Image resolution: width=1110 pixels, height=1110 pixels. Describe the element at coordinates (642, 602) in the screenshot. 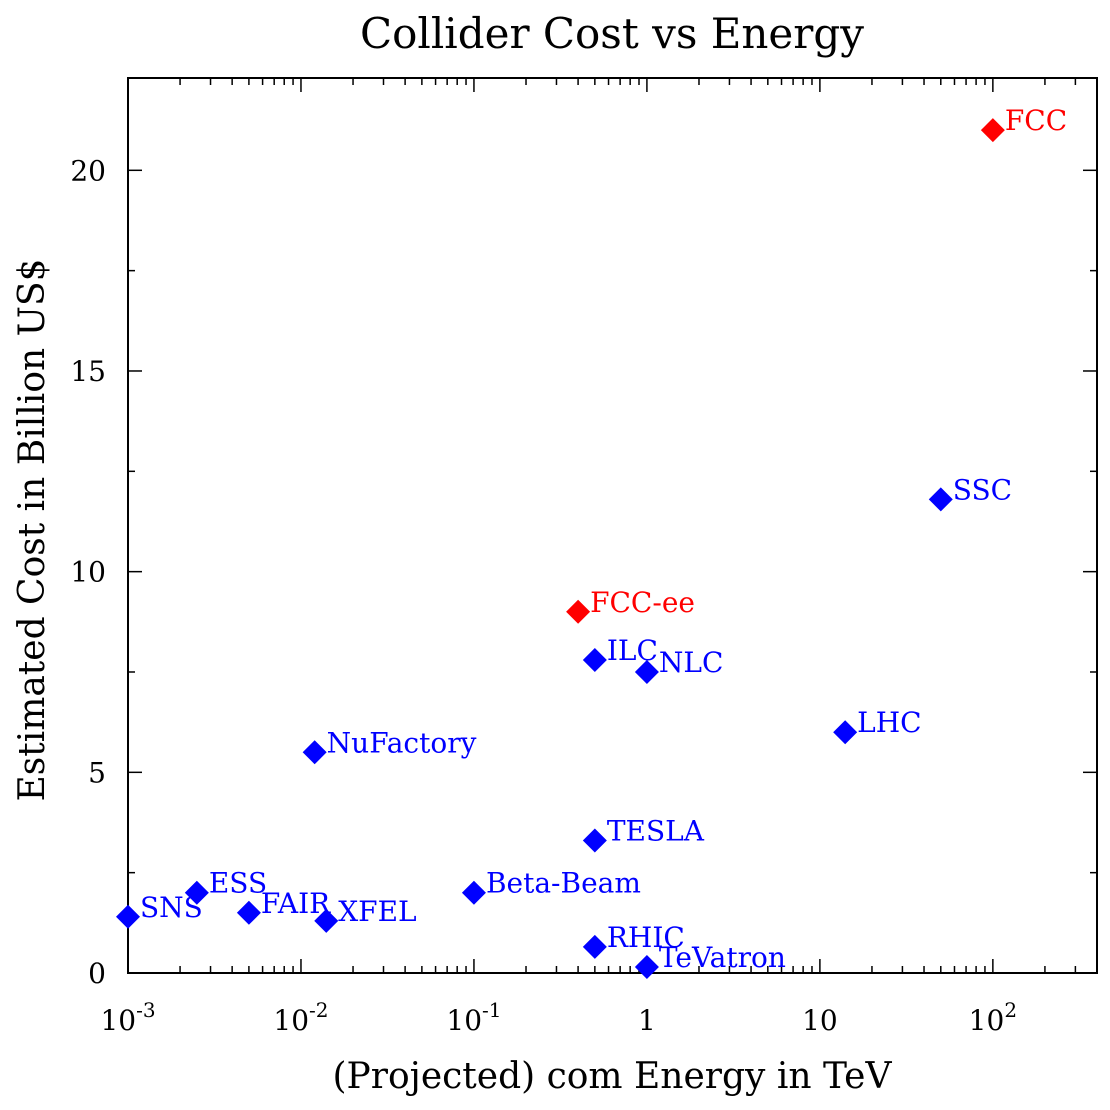

I see `data-point-label: FCC-ee` at that location.